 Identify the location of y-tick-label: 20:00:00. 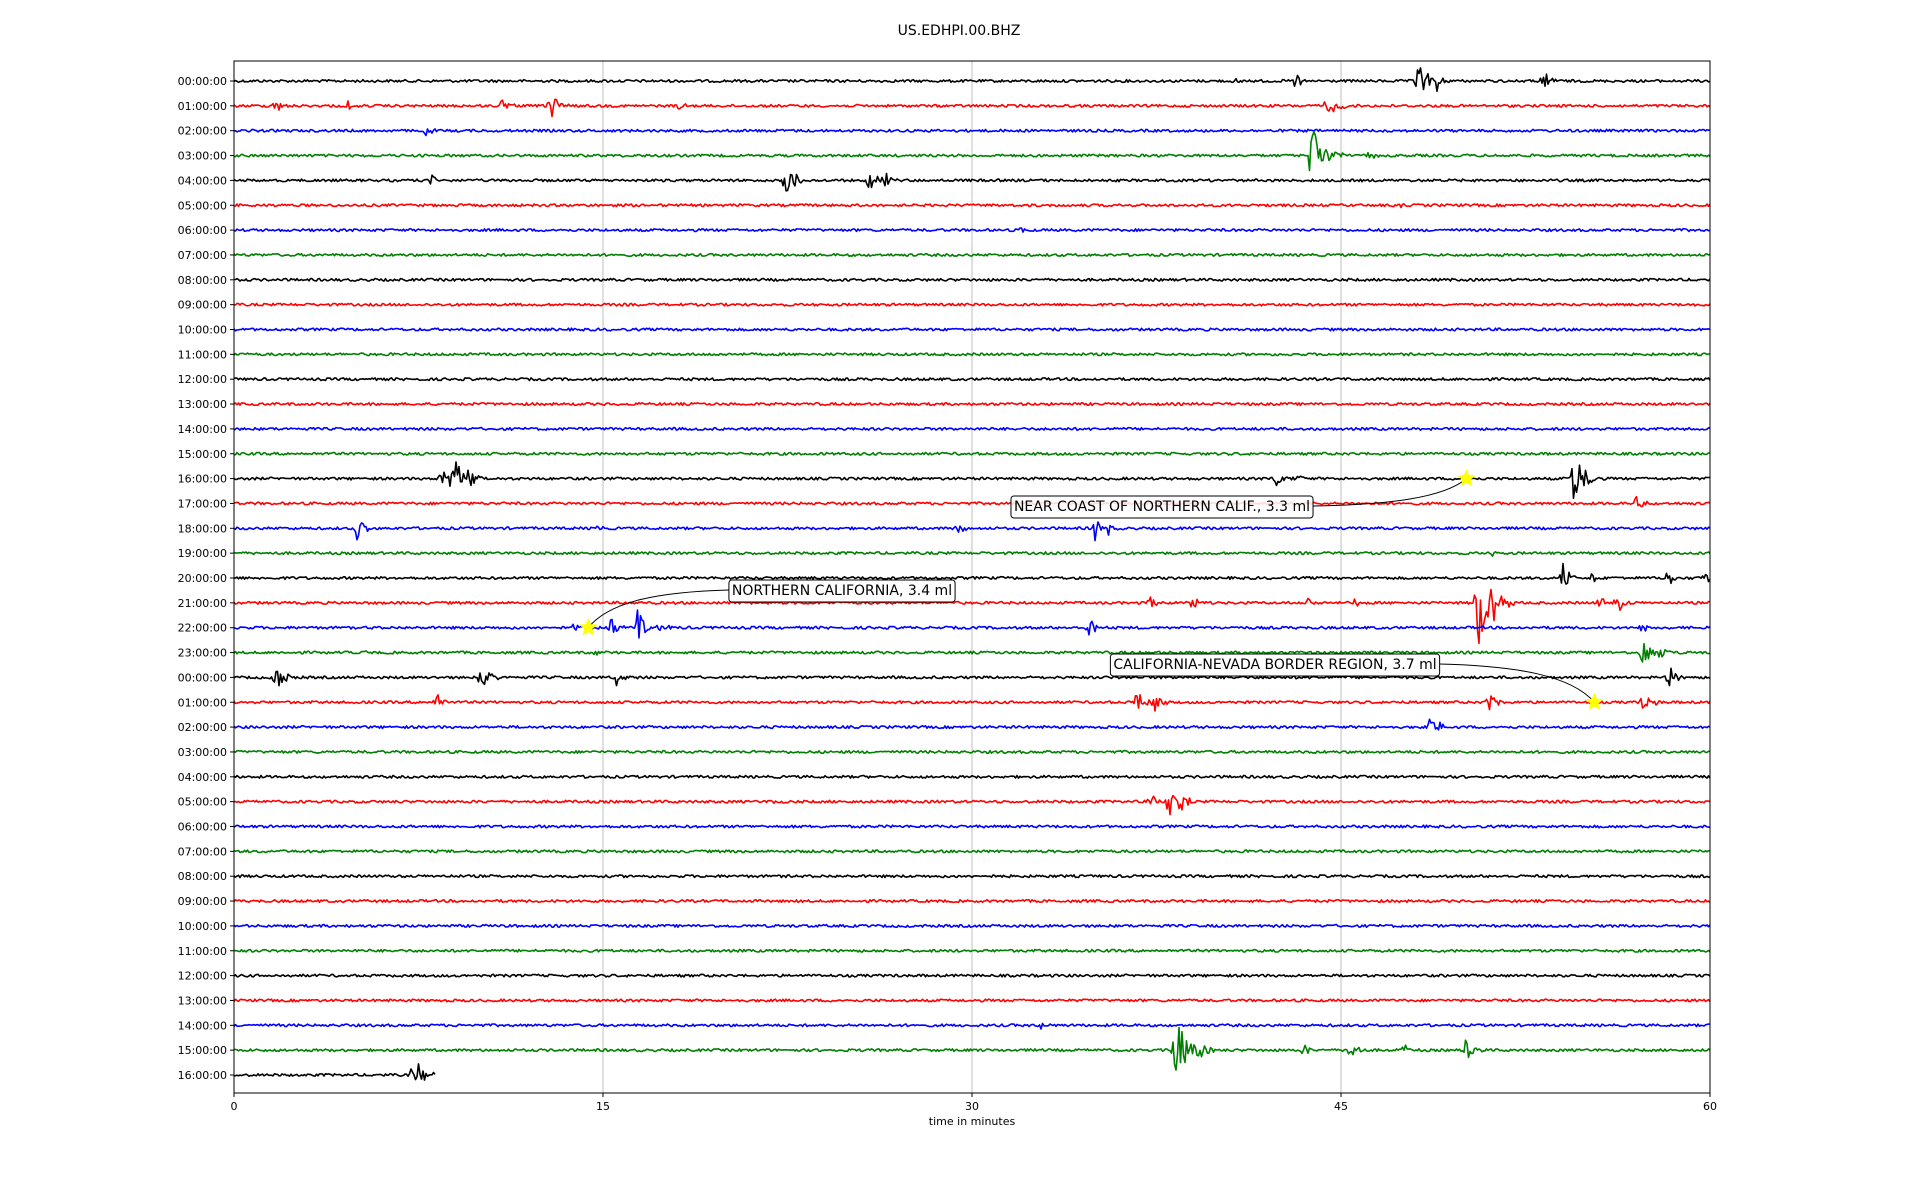
(202, 578).